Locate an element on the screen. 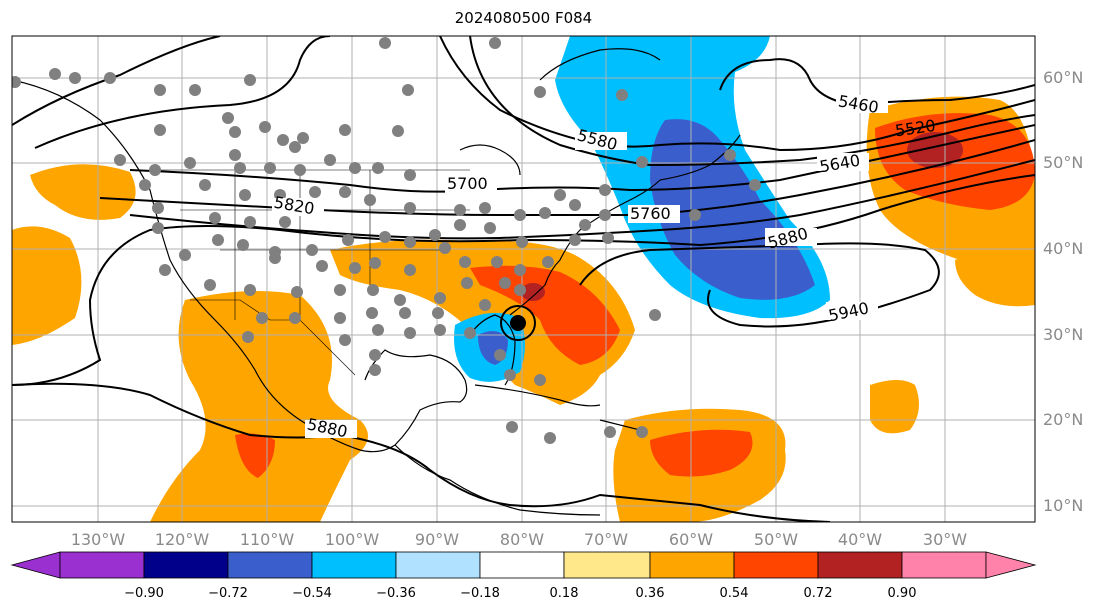 The width and height of the screenshot is (1105, 615). colorbar-tick: −0.36 is located at coordinates (396, 593).